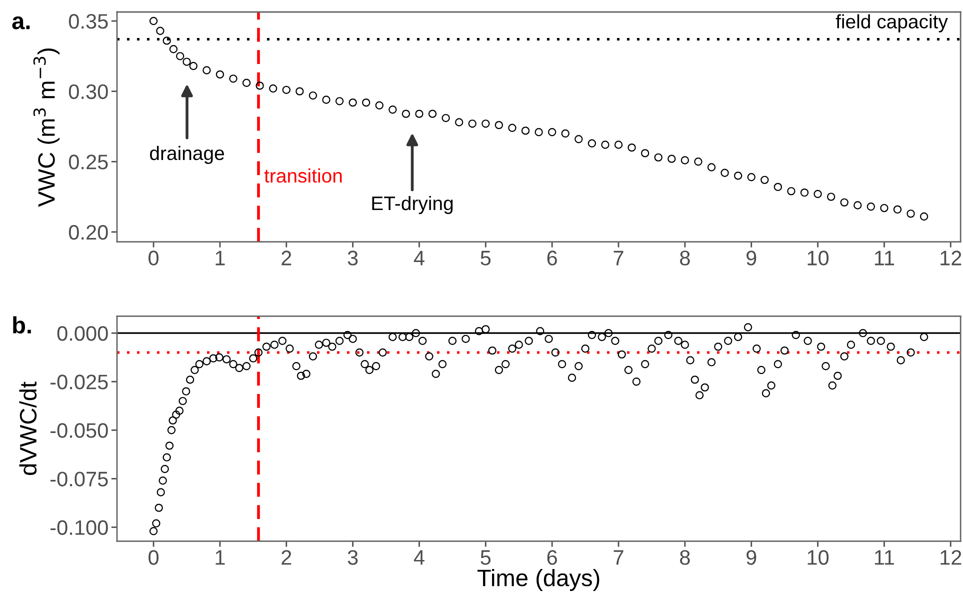 The image size is (963, 600). Describe the element at coordinates (28, 428) in the screenshot. I see `y-axis-title: dVWC/dt` at that location.